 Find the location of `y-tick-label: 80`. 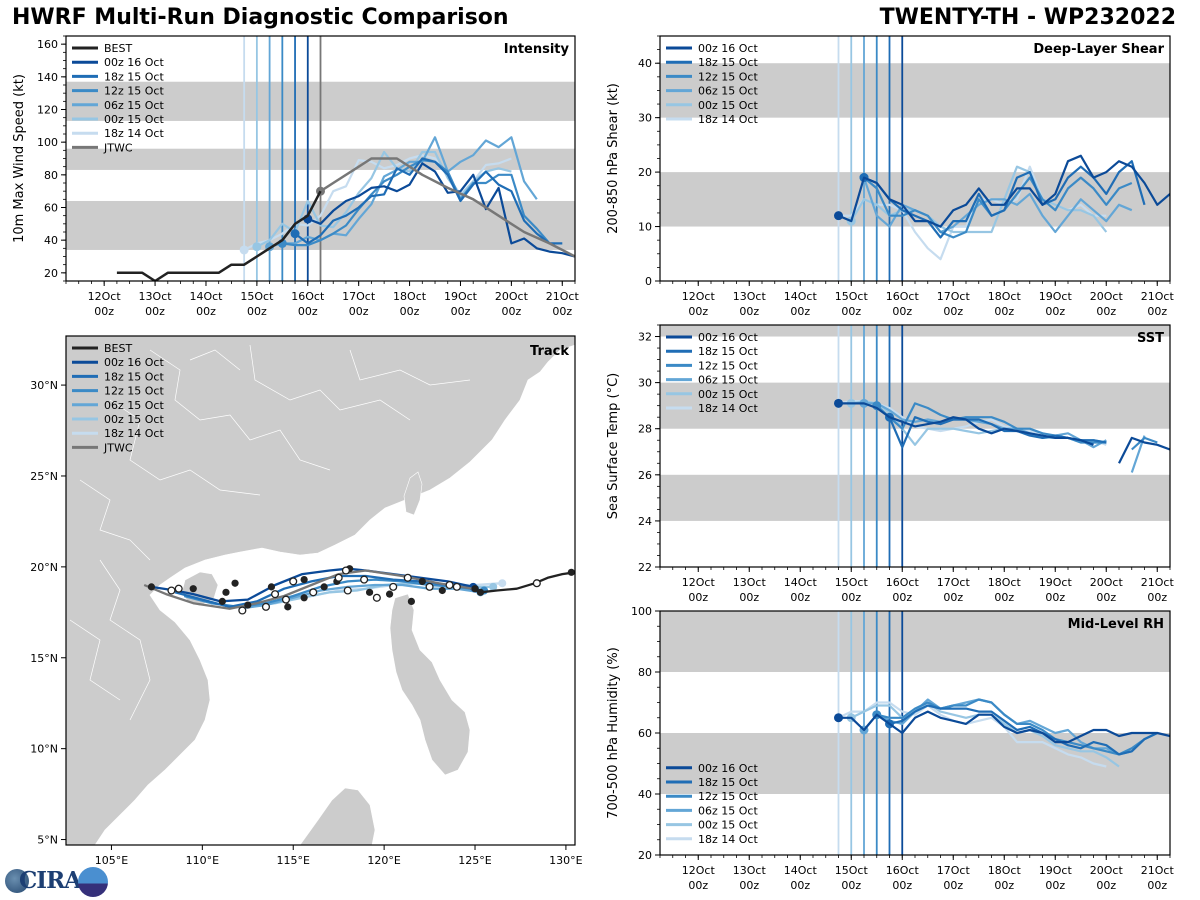

y-tick-label: 80 is located at coordinates (51, 175).